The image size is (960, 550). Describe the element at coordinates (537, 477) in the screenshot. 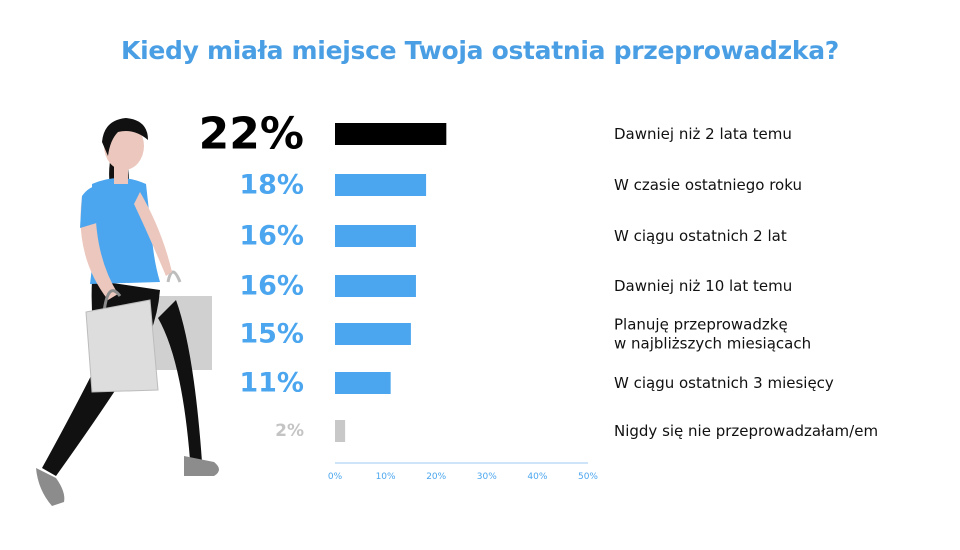

I see `x-tick-label: 40%` at that location.